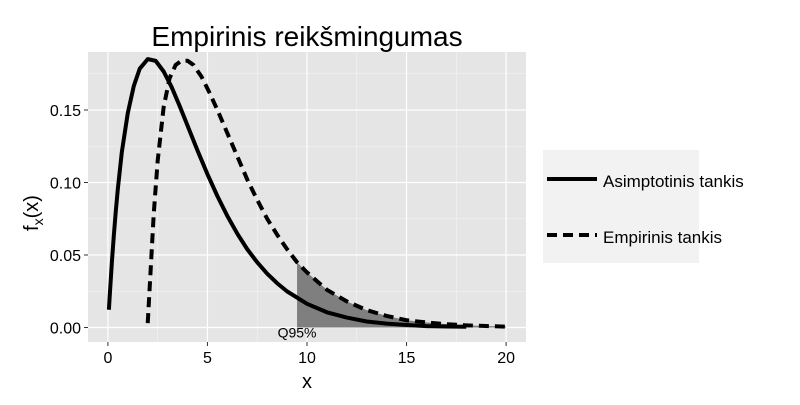 This screenshot has width=800, height=405. I want to click on legend-label: Asimptotinis tankis, so click(673, 181).